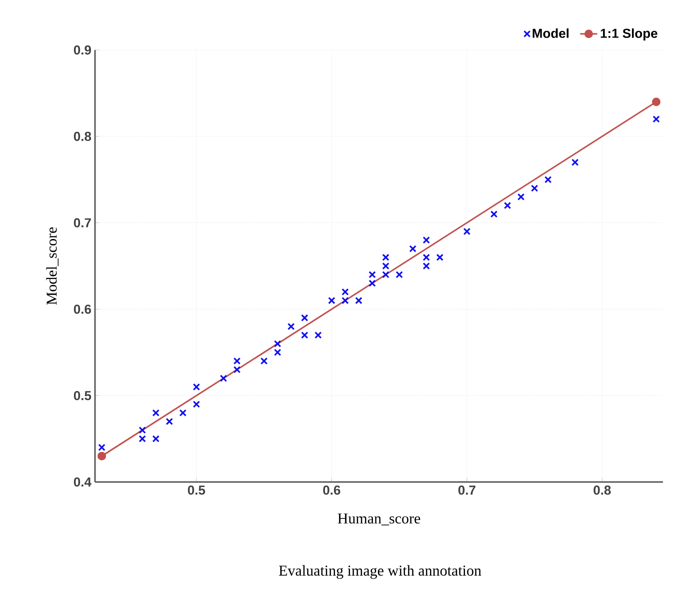 This screenshot has height=612, width=678. What do you see at coordinates (467, 490) in the screenshot?
I see `x-tick-label: 0.7` at bounding box center [467, 490].